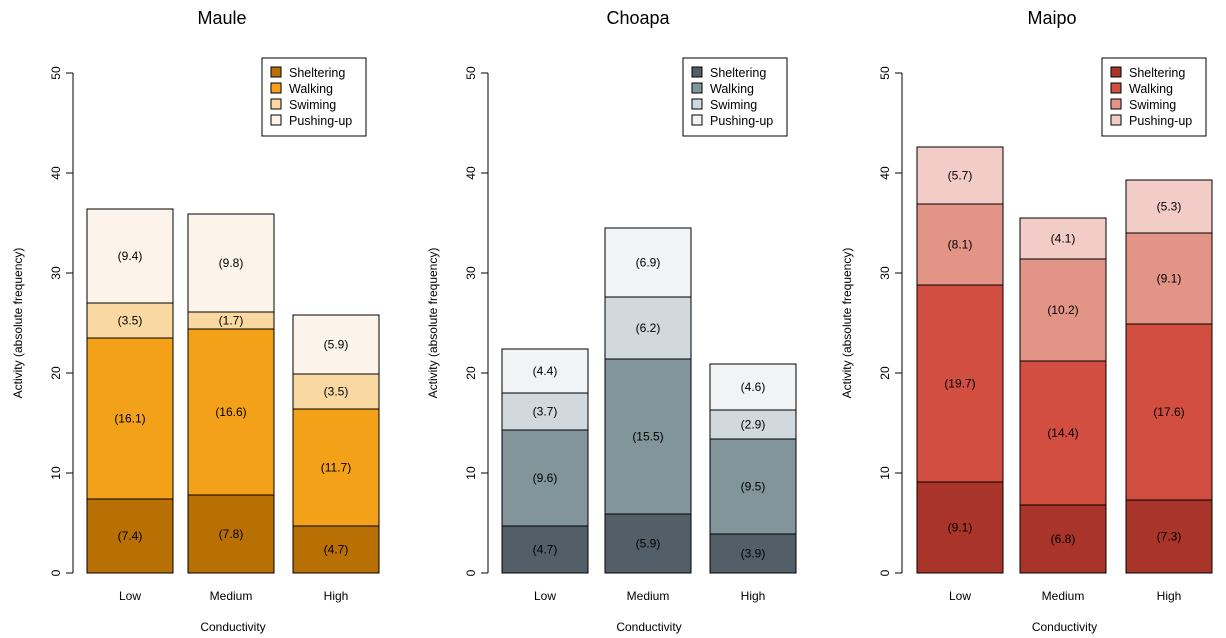 This screenshot has width=1226, height=638. What do you see at coordinates (647, 437) in the screenshot?
I see `data-label: (15.5)` at bounding box center [647, 437].